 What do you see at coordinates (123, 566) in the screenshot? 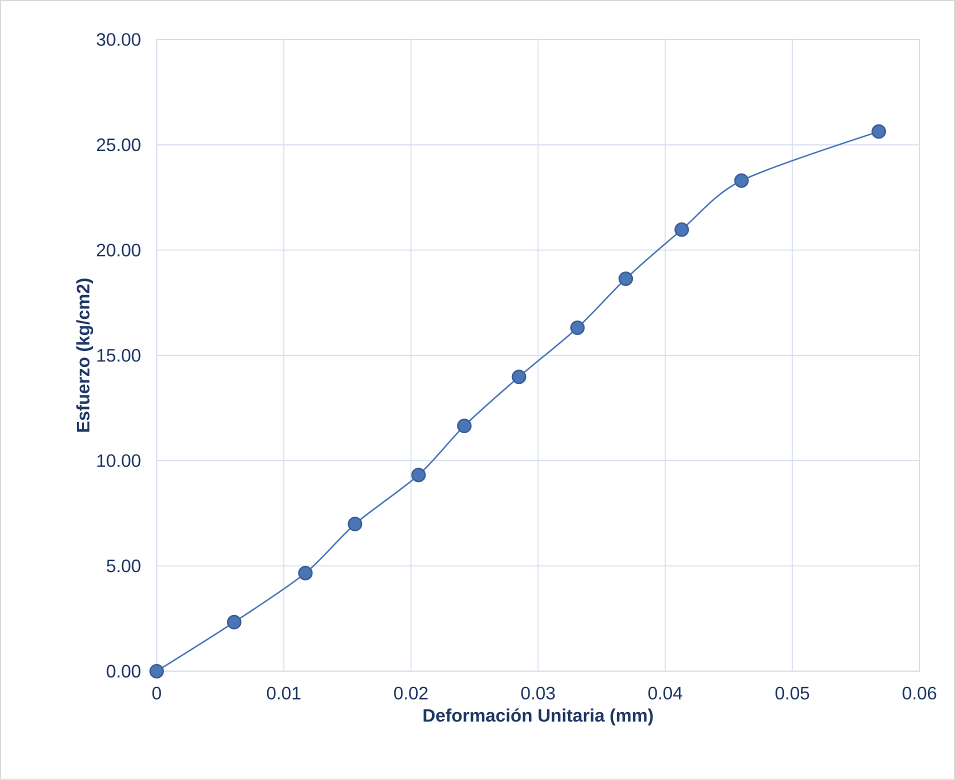
I see `y-tick-label: 5.00` at bounding box center [123, 566].